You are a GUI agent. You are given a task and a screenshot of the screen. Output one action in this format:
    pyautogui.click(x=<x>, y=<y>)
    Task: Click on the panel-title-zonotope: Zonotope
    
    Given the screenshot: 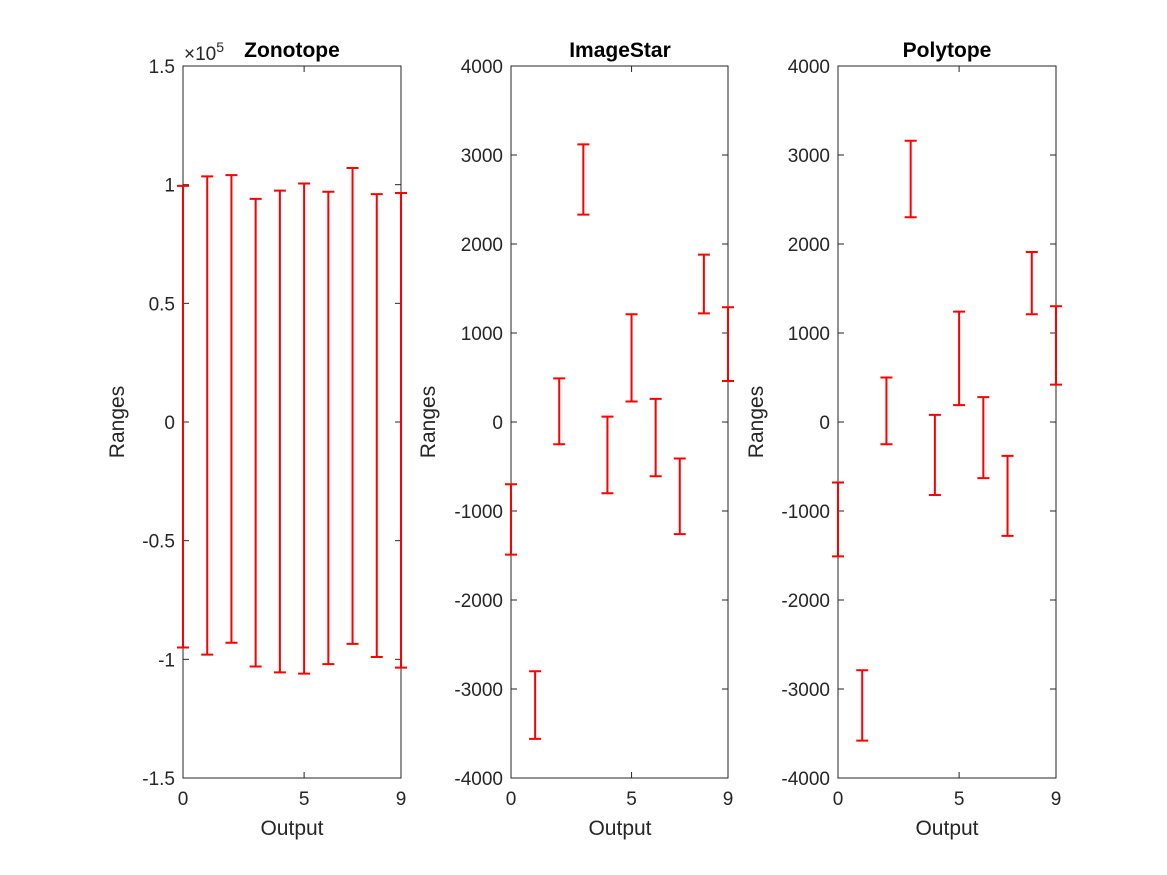 What is the action you would take?
    pyautogui.click(x=292, y=50)
    